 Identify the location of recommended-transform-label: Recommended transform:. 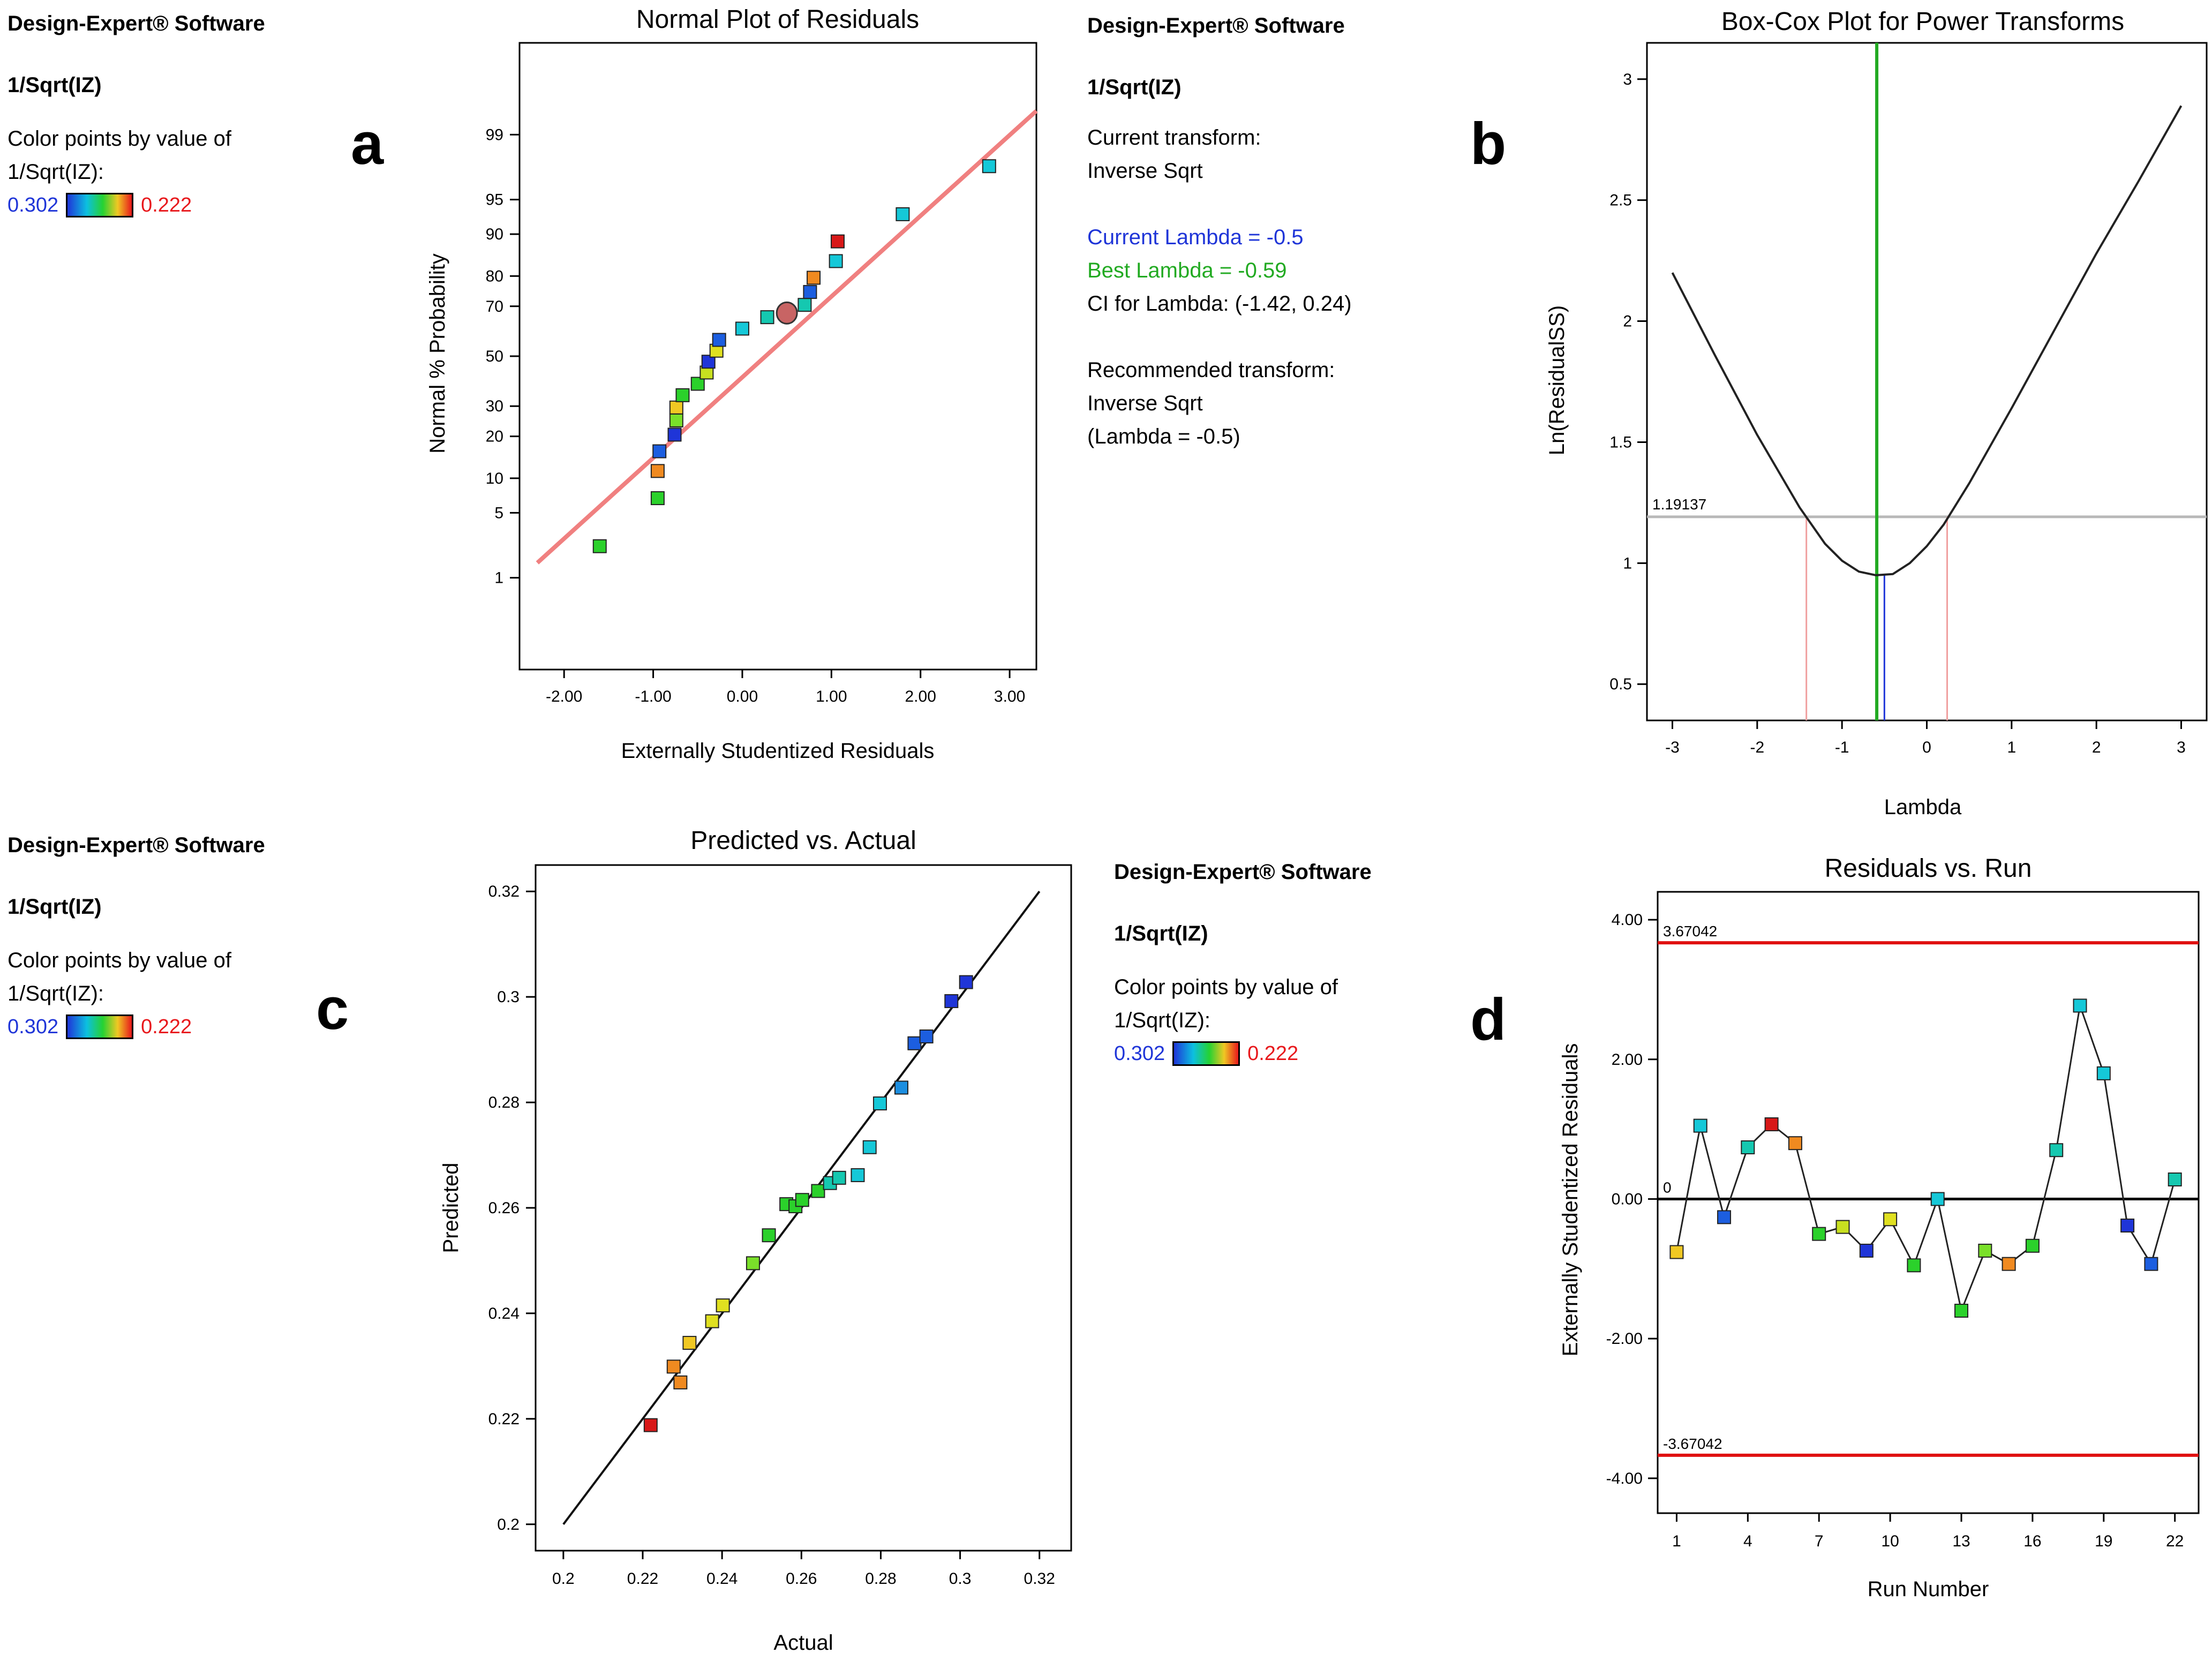
(1211, 370).